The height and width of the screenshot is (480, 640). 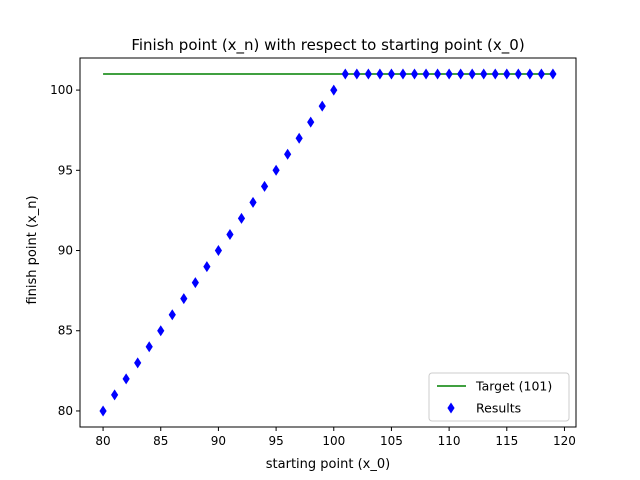 I want to click on legend-box, so click(x=499, y=397).